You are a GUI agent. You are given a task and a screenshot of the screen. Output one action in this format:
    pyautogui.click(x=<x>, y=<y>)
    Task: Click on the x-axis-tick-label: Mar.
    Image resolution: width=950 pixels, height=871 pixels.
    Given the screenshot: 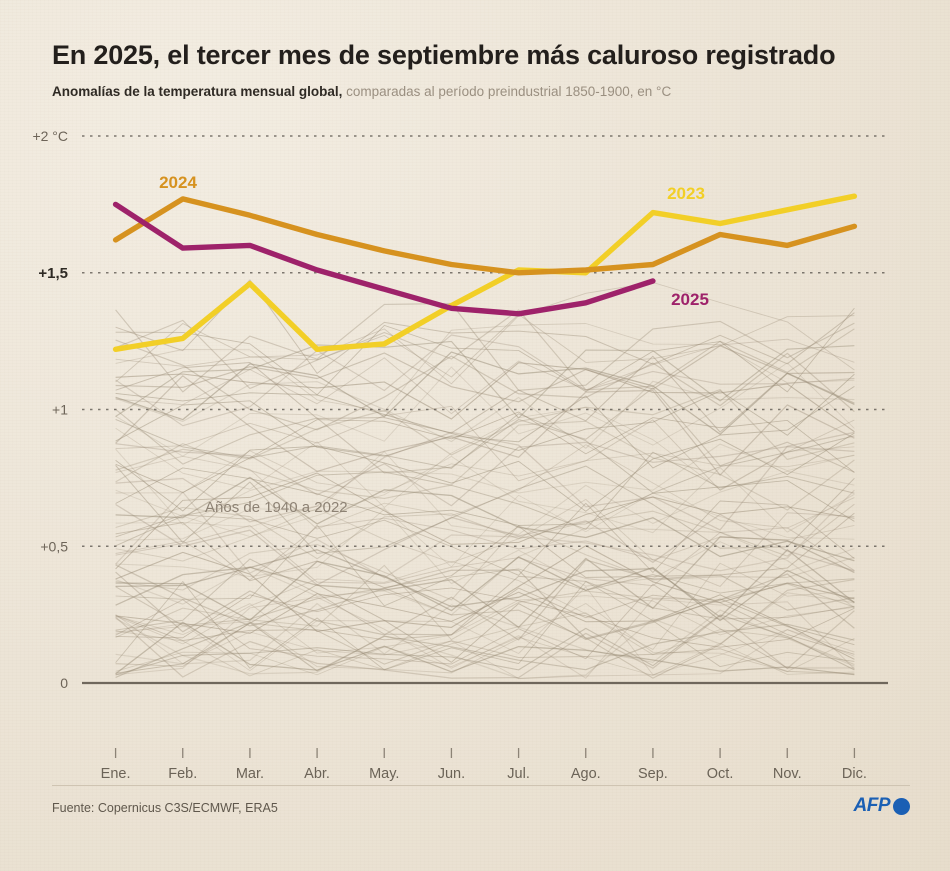 What is the action you would take?
    pyautogui.click(x=250, y=774)
    